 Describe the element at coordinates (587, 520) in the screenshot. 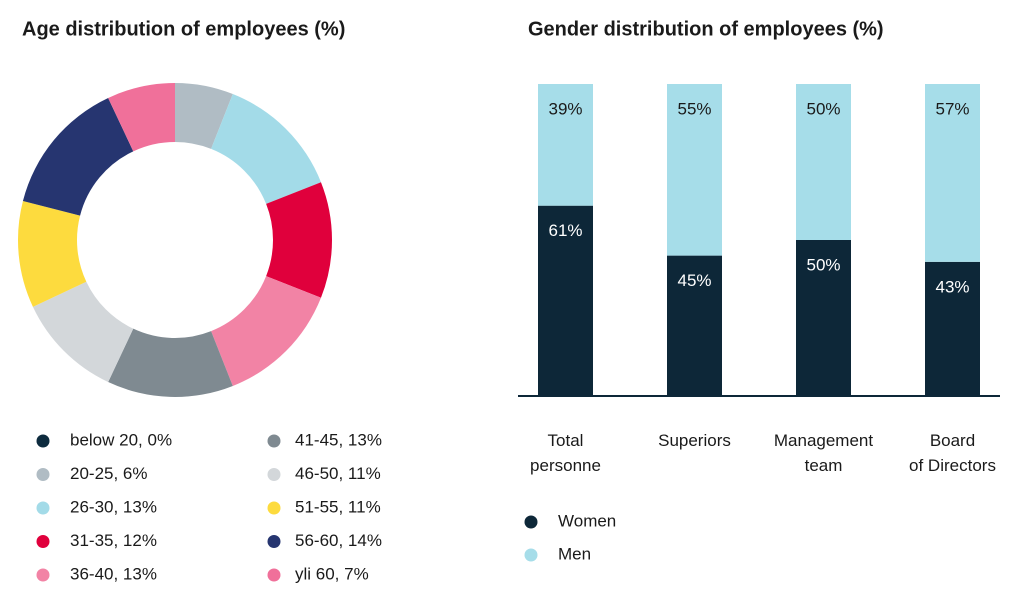

I see `legend-label: Women` at that location.